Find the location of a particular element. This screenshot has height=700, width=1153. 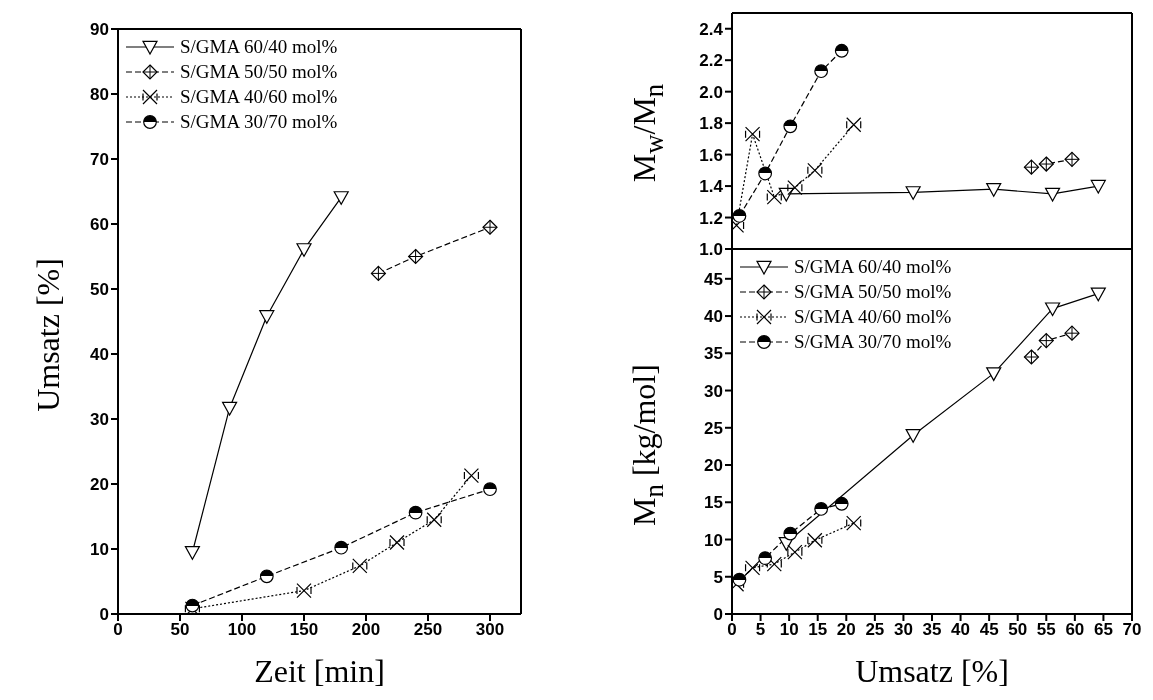

y-tick-label: 1.4 is located at coordinates (711, 187).